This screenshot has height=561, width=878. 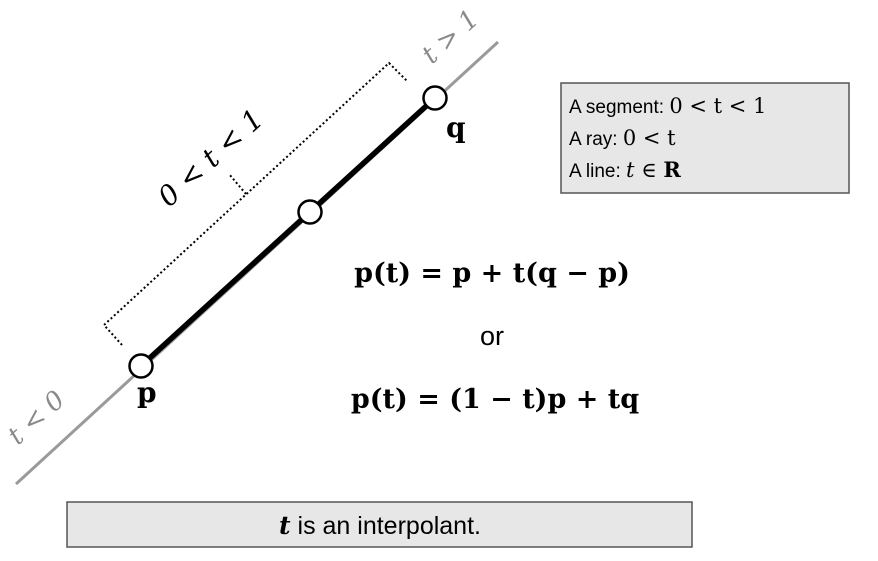 I want to click on caption-line: t is an interpolant., so click(x=380, y=525).